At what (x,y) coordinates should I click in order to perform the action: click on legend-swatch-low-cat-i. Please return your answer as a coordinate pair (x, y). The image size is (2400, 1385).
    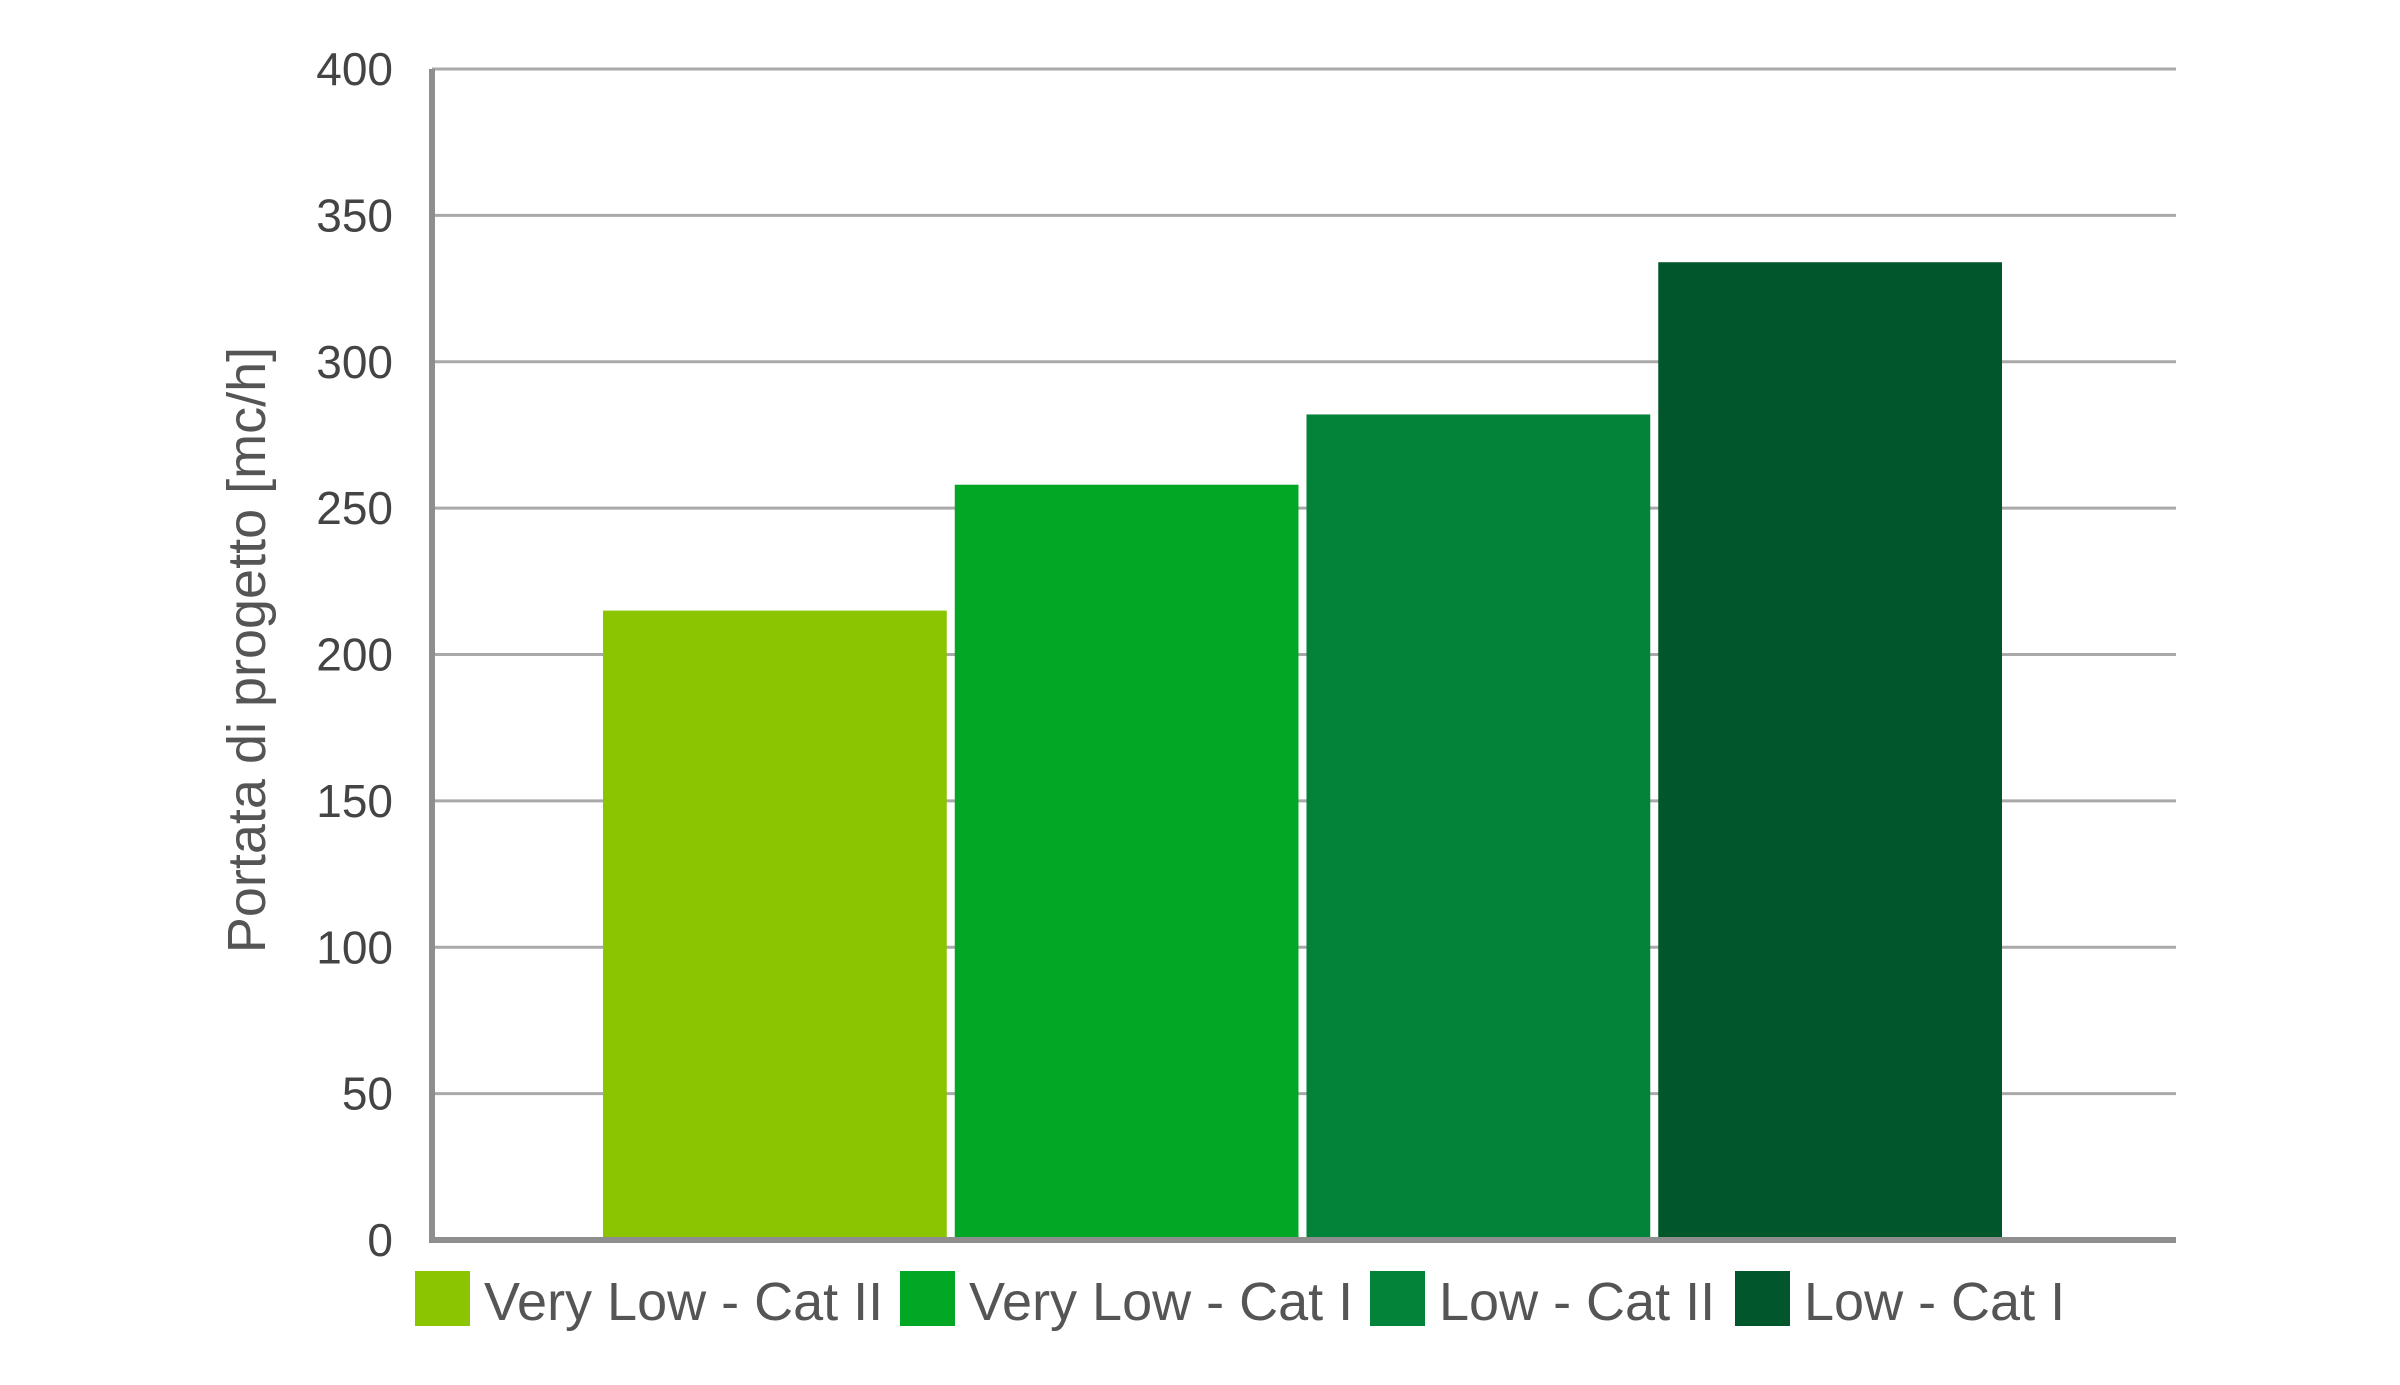
    Looking at the image, I should click on (1762, 1298).